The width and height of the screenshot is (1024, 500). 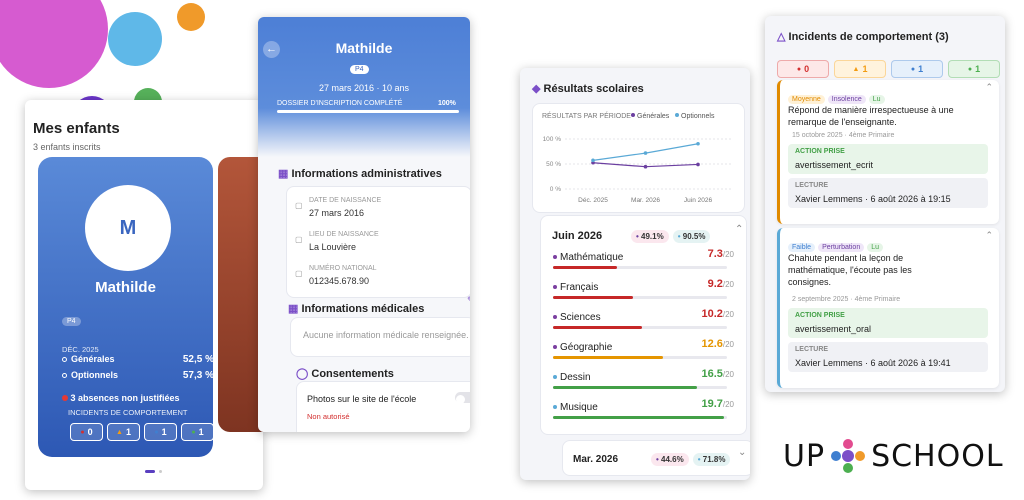 I want to click on average-badge: • 71.8%, so click(x=711, y=459).